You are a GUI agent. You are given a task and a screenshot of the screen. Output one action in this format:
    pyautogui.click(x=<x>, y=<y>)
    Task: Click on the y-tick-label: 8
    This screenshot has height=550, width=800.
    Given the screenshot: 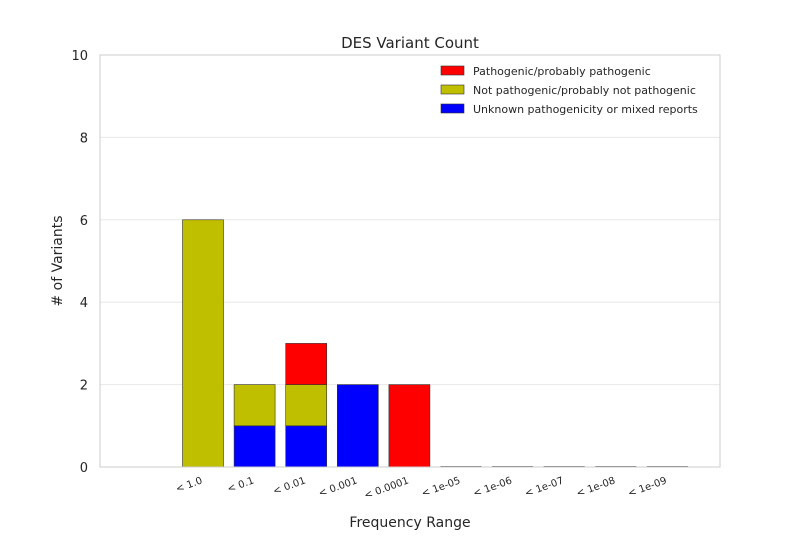 What is the action you would take?
    pyautogui.click(x=84, y=138)
    